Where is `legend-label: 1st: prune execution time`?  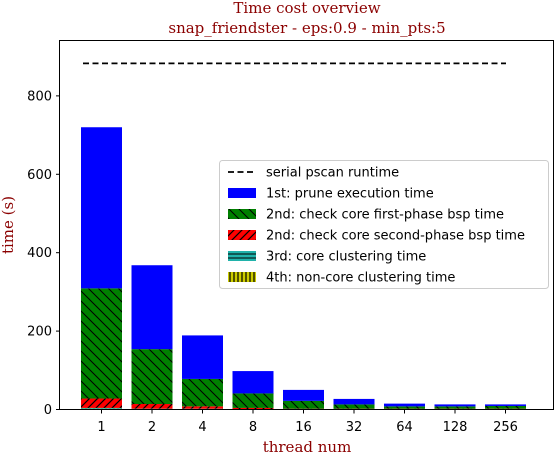 legend-label: 1st: prune execution time is located at coordinates (350, 194).